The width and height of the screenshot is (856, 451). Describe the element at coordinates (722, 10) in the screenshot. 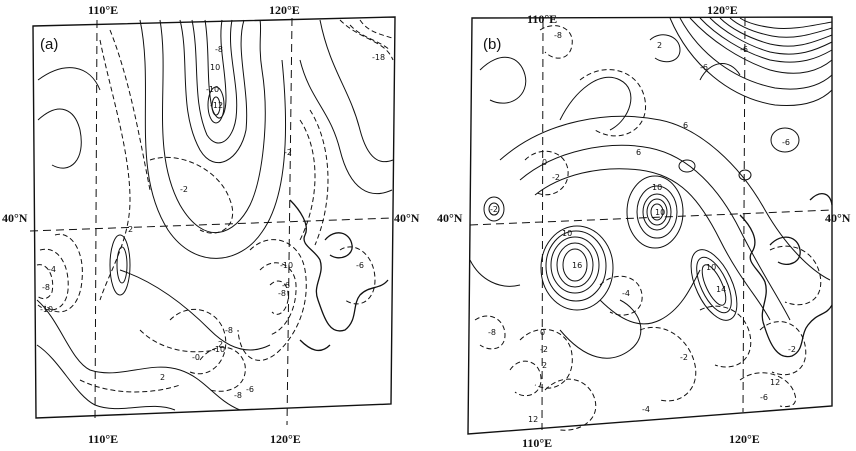

I see `panel-b-top-lon-right: 120°E` at that location.